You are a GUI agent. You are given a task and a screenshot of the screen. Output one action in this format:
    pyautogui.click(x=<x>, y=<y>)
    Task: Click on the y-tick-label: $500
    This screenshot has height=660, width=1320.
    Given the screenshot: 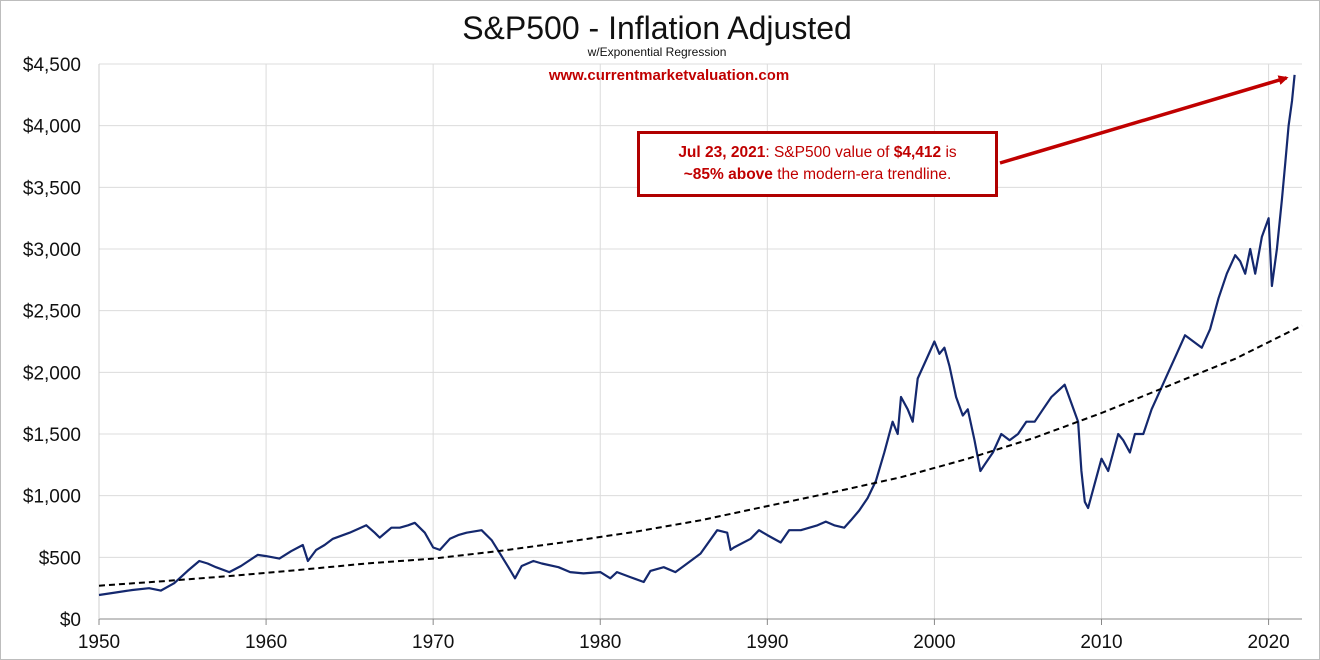 What is the action you would take?
    pyautogui.click(x=60, y=558)
    